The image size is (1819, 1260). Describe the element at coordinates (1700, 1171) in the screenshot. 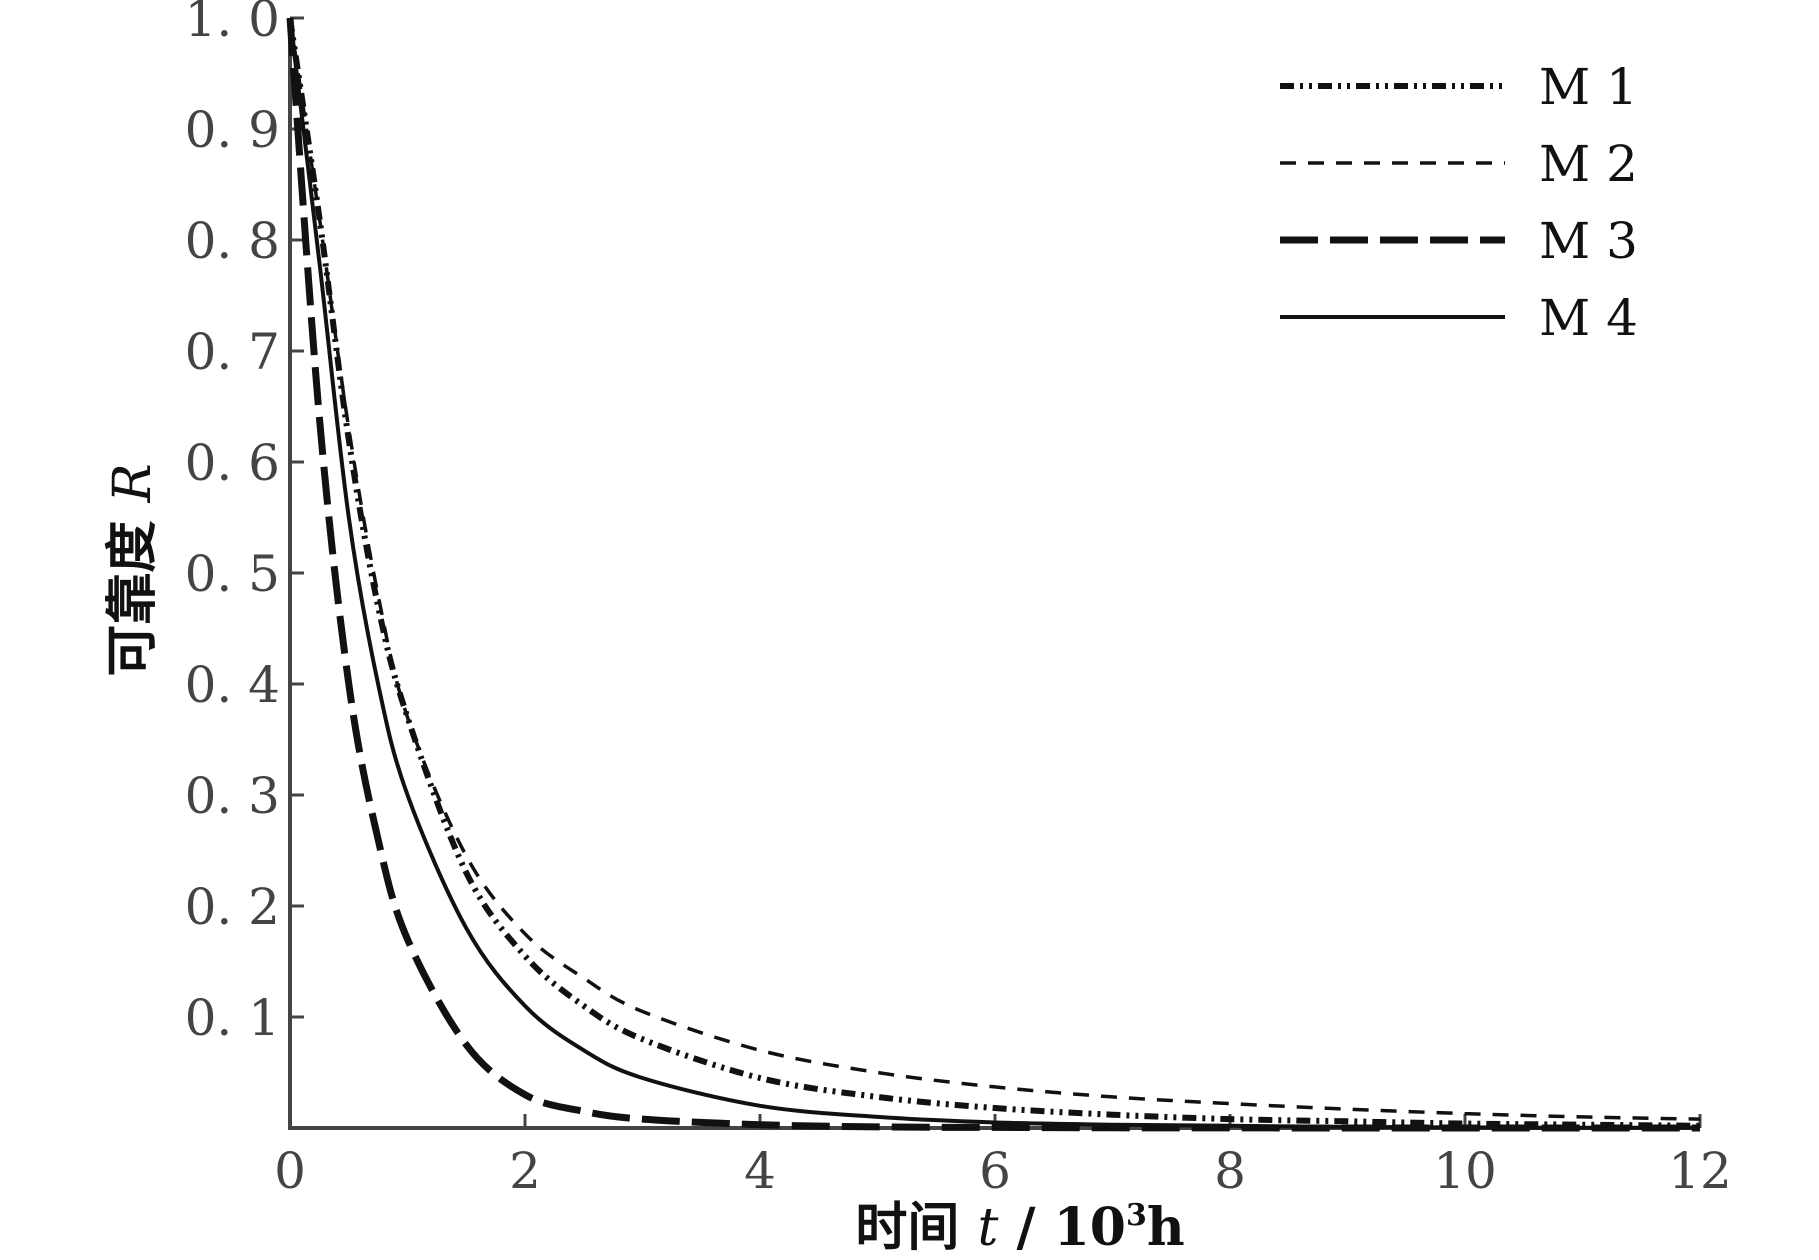

I see `x-tick-label: 12` at that location.